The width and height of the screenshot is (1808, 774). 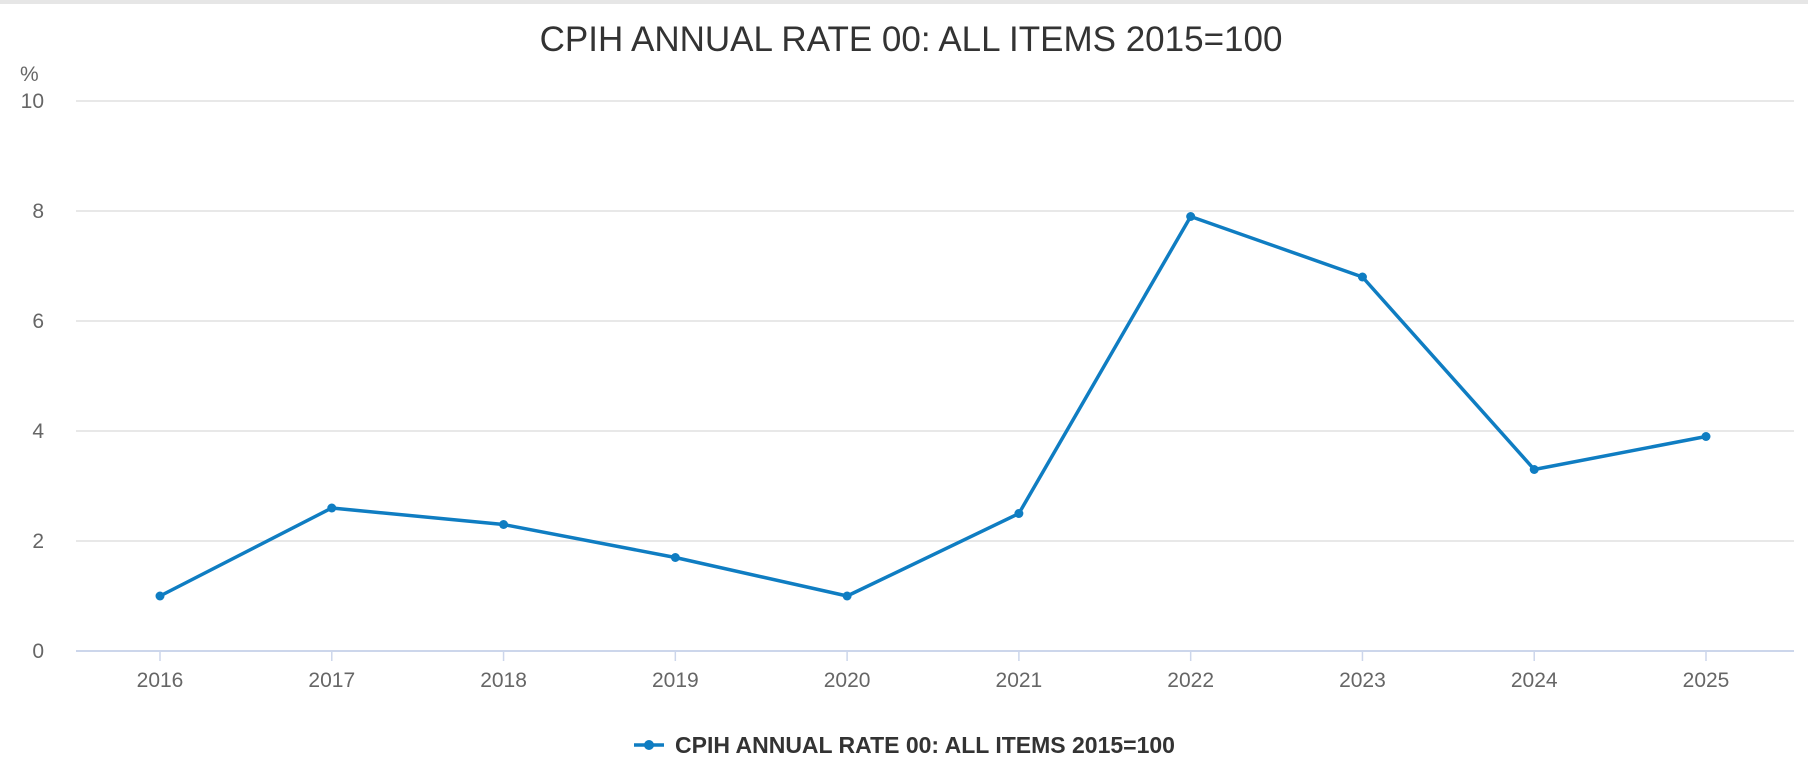 What do you see at coordinates (38, 541) in the screenshot?
I see `y-tick-label: 2` at bounding box center [38, 541].